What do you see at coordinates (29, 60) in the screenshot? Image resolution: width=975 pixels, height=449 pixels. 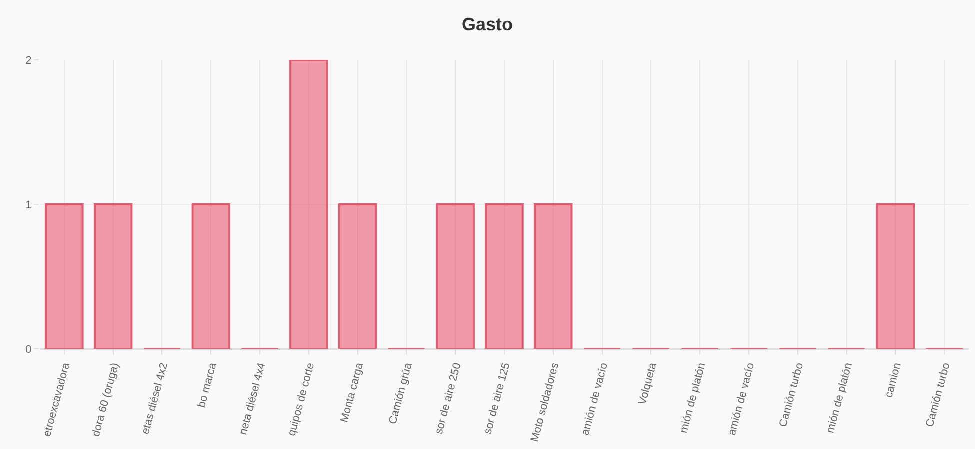 I see `y-tick-label: 2` at bounding box center [29, 60].